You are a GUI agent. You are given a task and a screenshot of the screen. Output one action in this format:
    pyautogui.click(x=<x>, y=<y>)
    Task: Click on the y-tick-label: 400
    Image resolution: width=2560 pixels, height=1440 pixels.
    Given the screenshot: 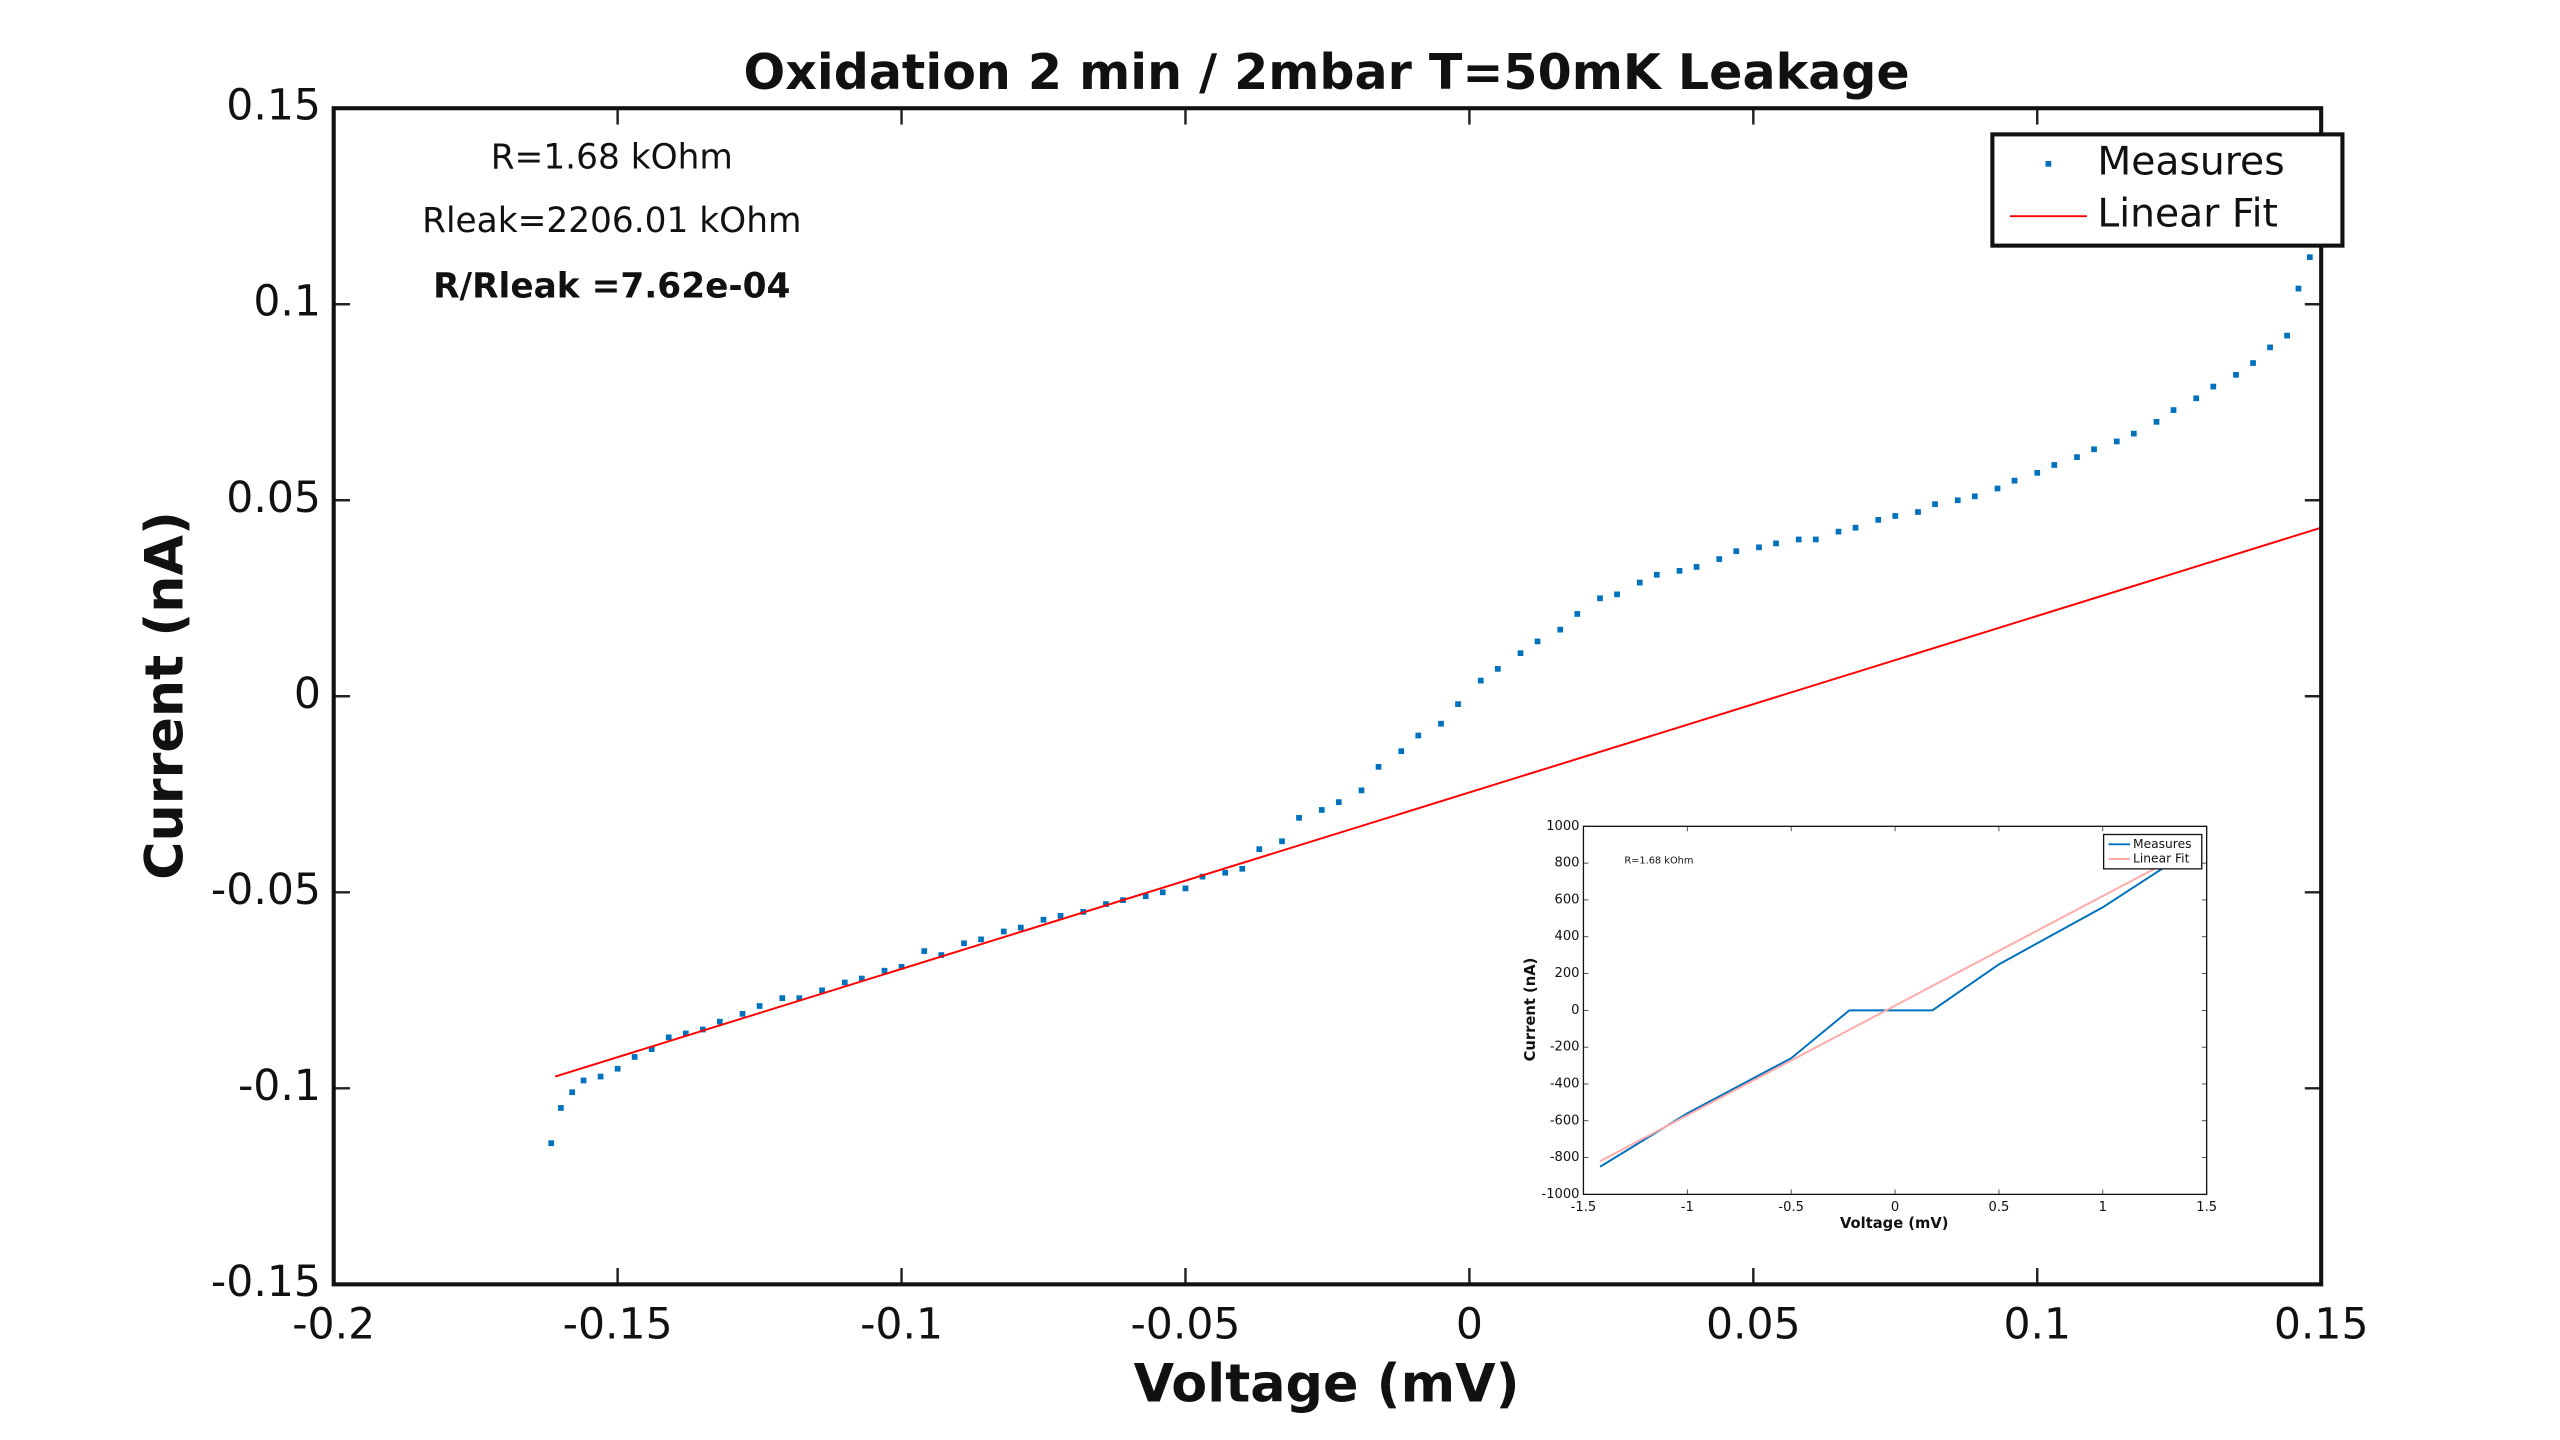 What is the action you would take?
    pyautogui.click(x=1567, y=936)
    